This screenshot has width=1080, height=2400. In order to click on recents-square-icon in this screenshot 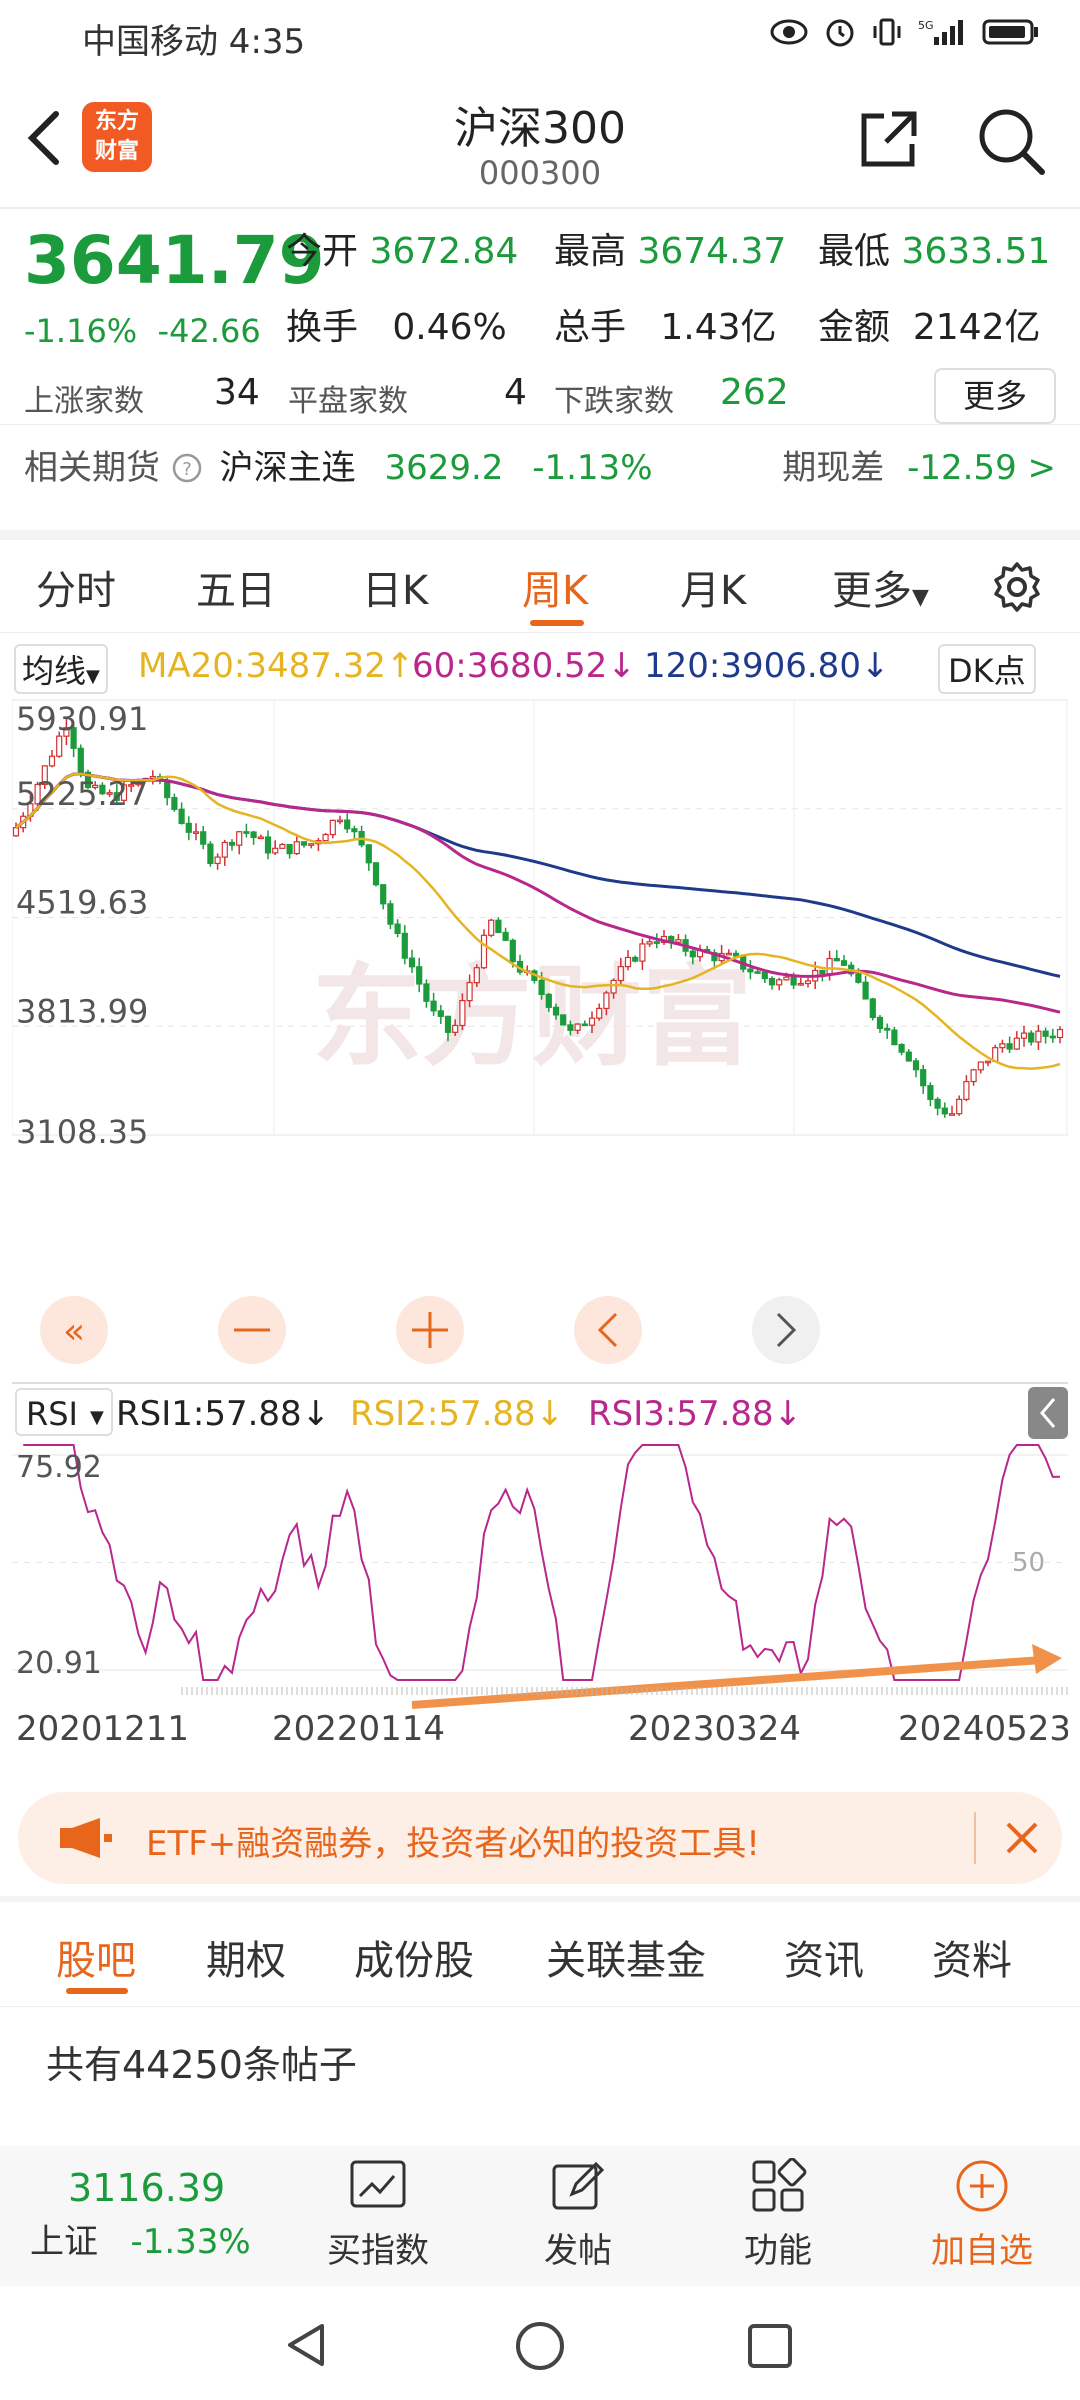, I will do `click(770, 2346)`.